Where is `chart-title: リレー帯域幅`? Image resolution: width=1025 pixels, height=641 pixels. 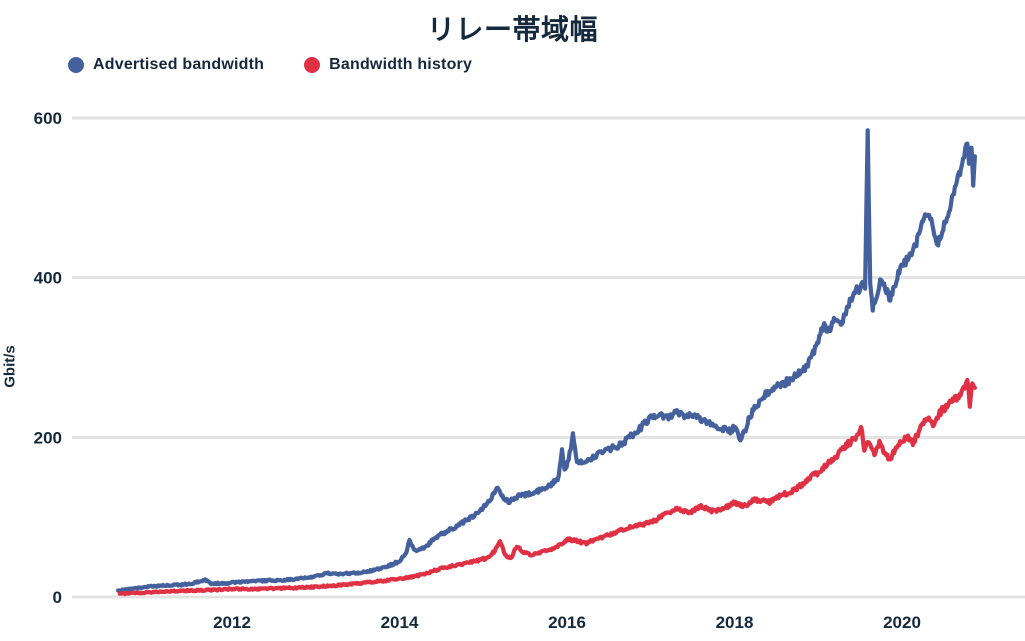 chart-title: リレー帯域幅 is located at coordinates (512, 29).